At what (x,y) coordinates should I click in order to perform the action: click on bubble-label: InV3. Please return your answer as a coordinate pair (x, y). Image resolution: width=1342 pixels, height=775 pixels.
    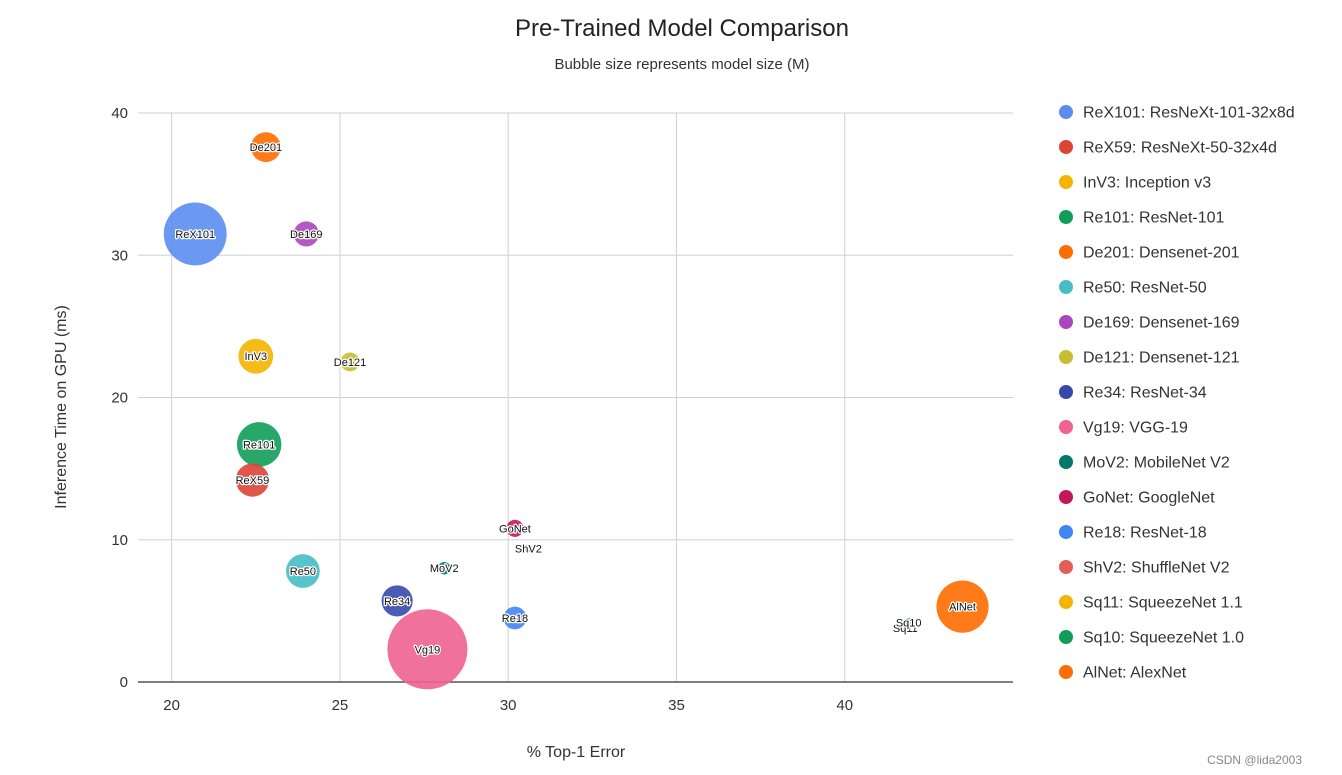
    Looking at the image, I should click on (255, 357).